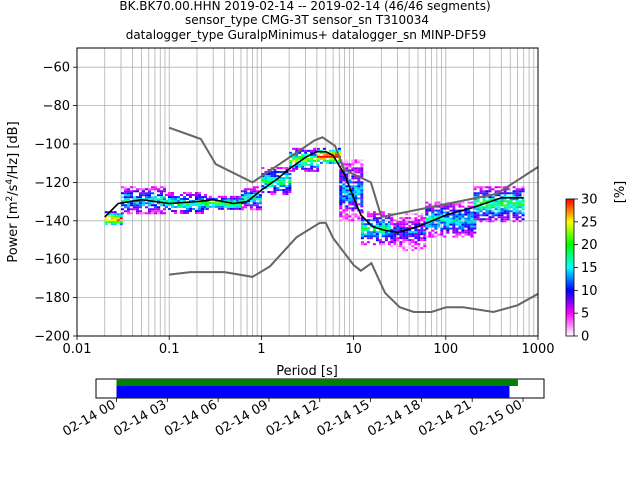 The image size is (640, 484). What do you see at coordinates (496, 418) in the screenshot?
I see `timeline-tick-label: 02-15 00` at bounding box center [496, 418].